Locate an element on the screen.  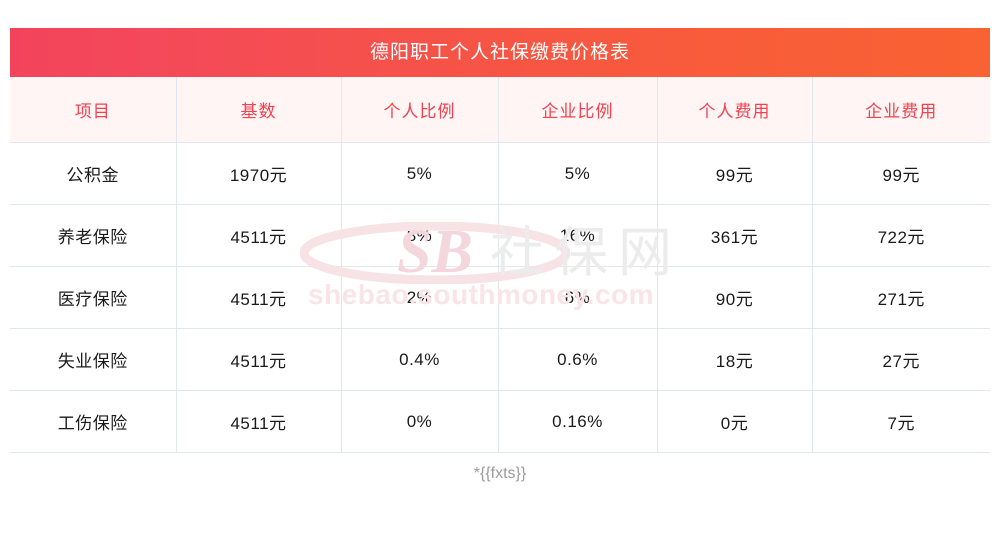
table-row: 养老保险 4511元 8% 16% 361元 722元 is located at coordinates (500, 235).